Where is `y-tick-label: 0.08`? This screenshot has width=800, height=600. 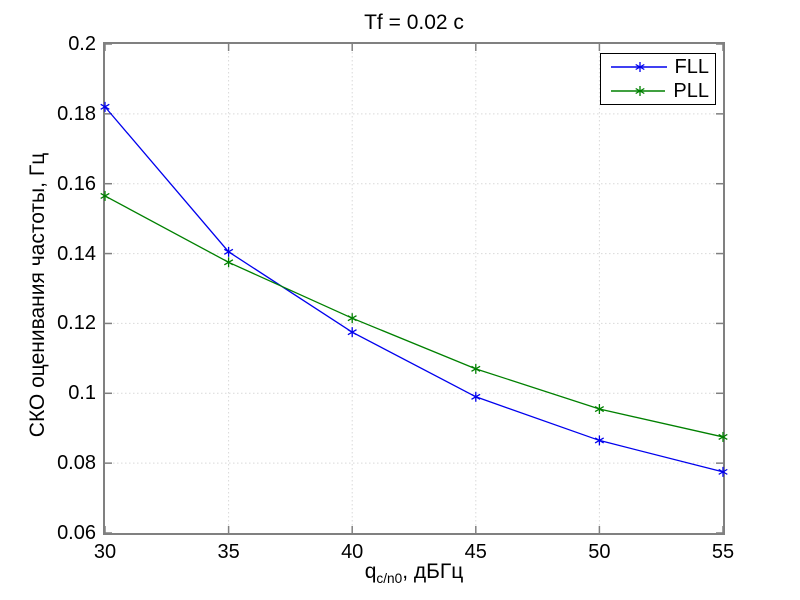 y-tick-label: 0.08 is located at coordinates (76, 463).